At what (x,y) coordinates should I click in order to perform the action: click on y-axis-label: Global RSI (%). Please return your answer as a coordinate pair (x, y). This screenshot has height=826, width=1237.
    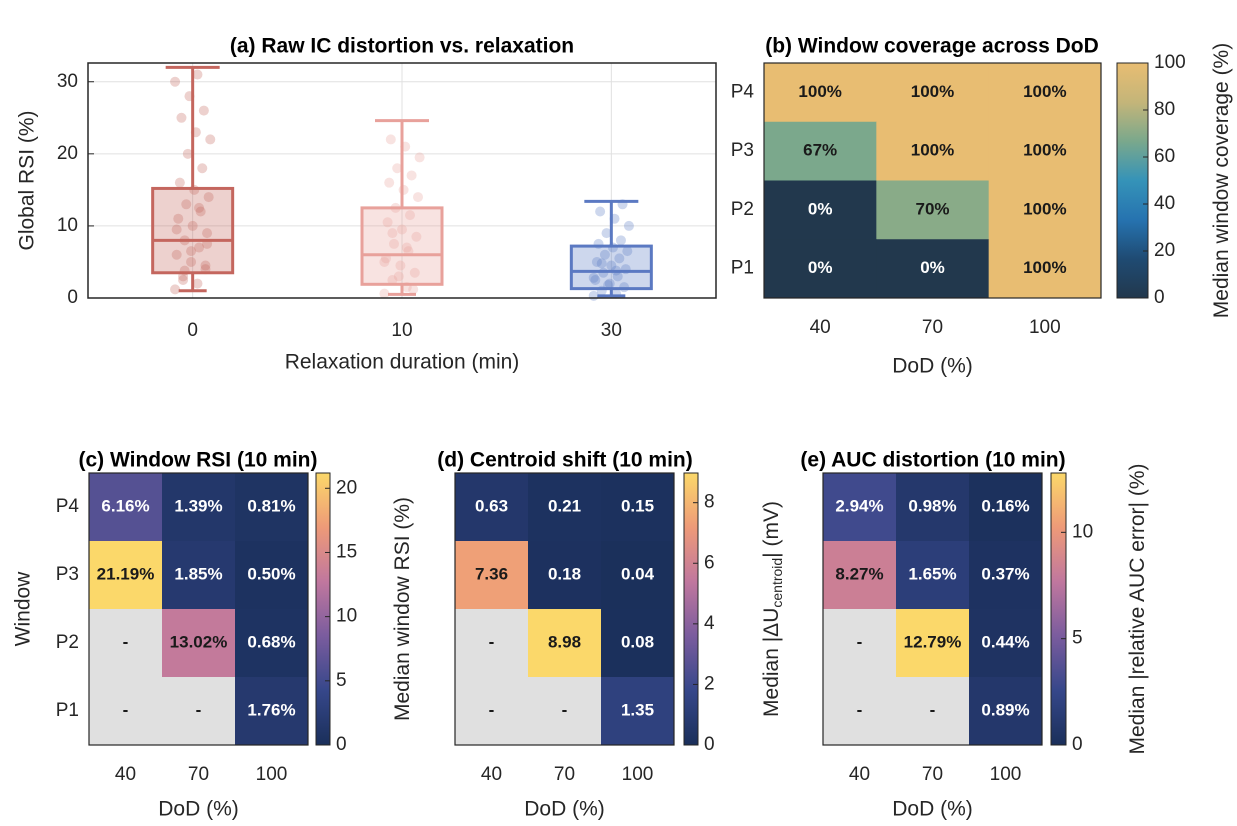
    Looking at the image, I should click on (27, 180).